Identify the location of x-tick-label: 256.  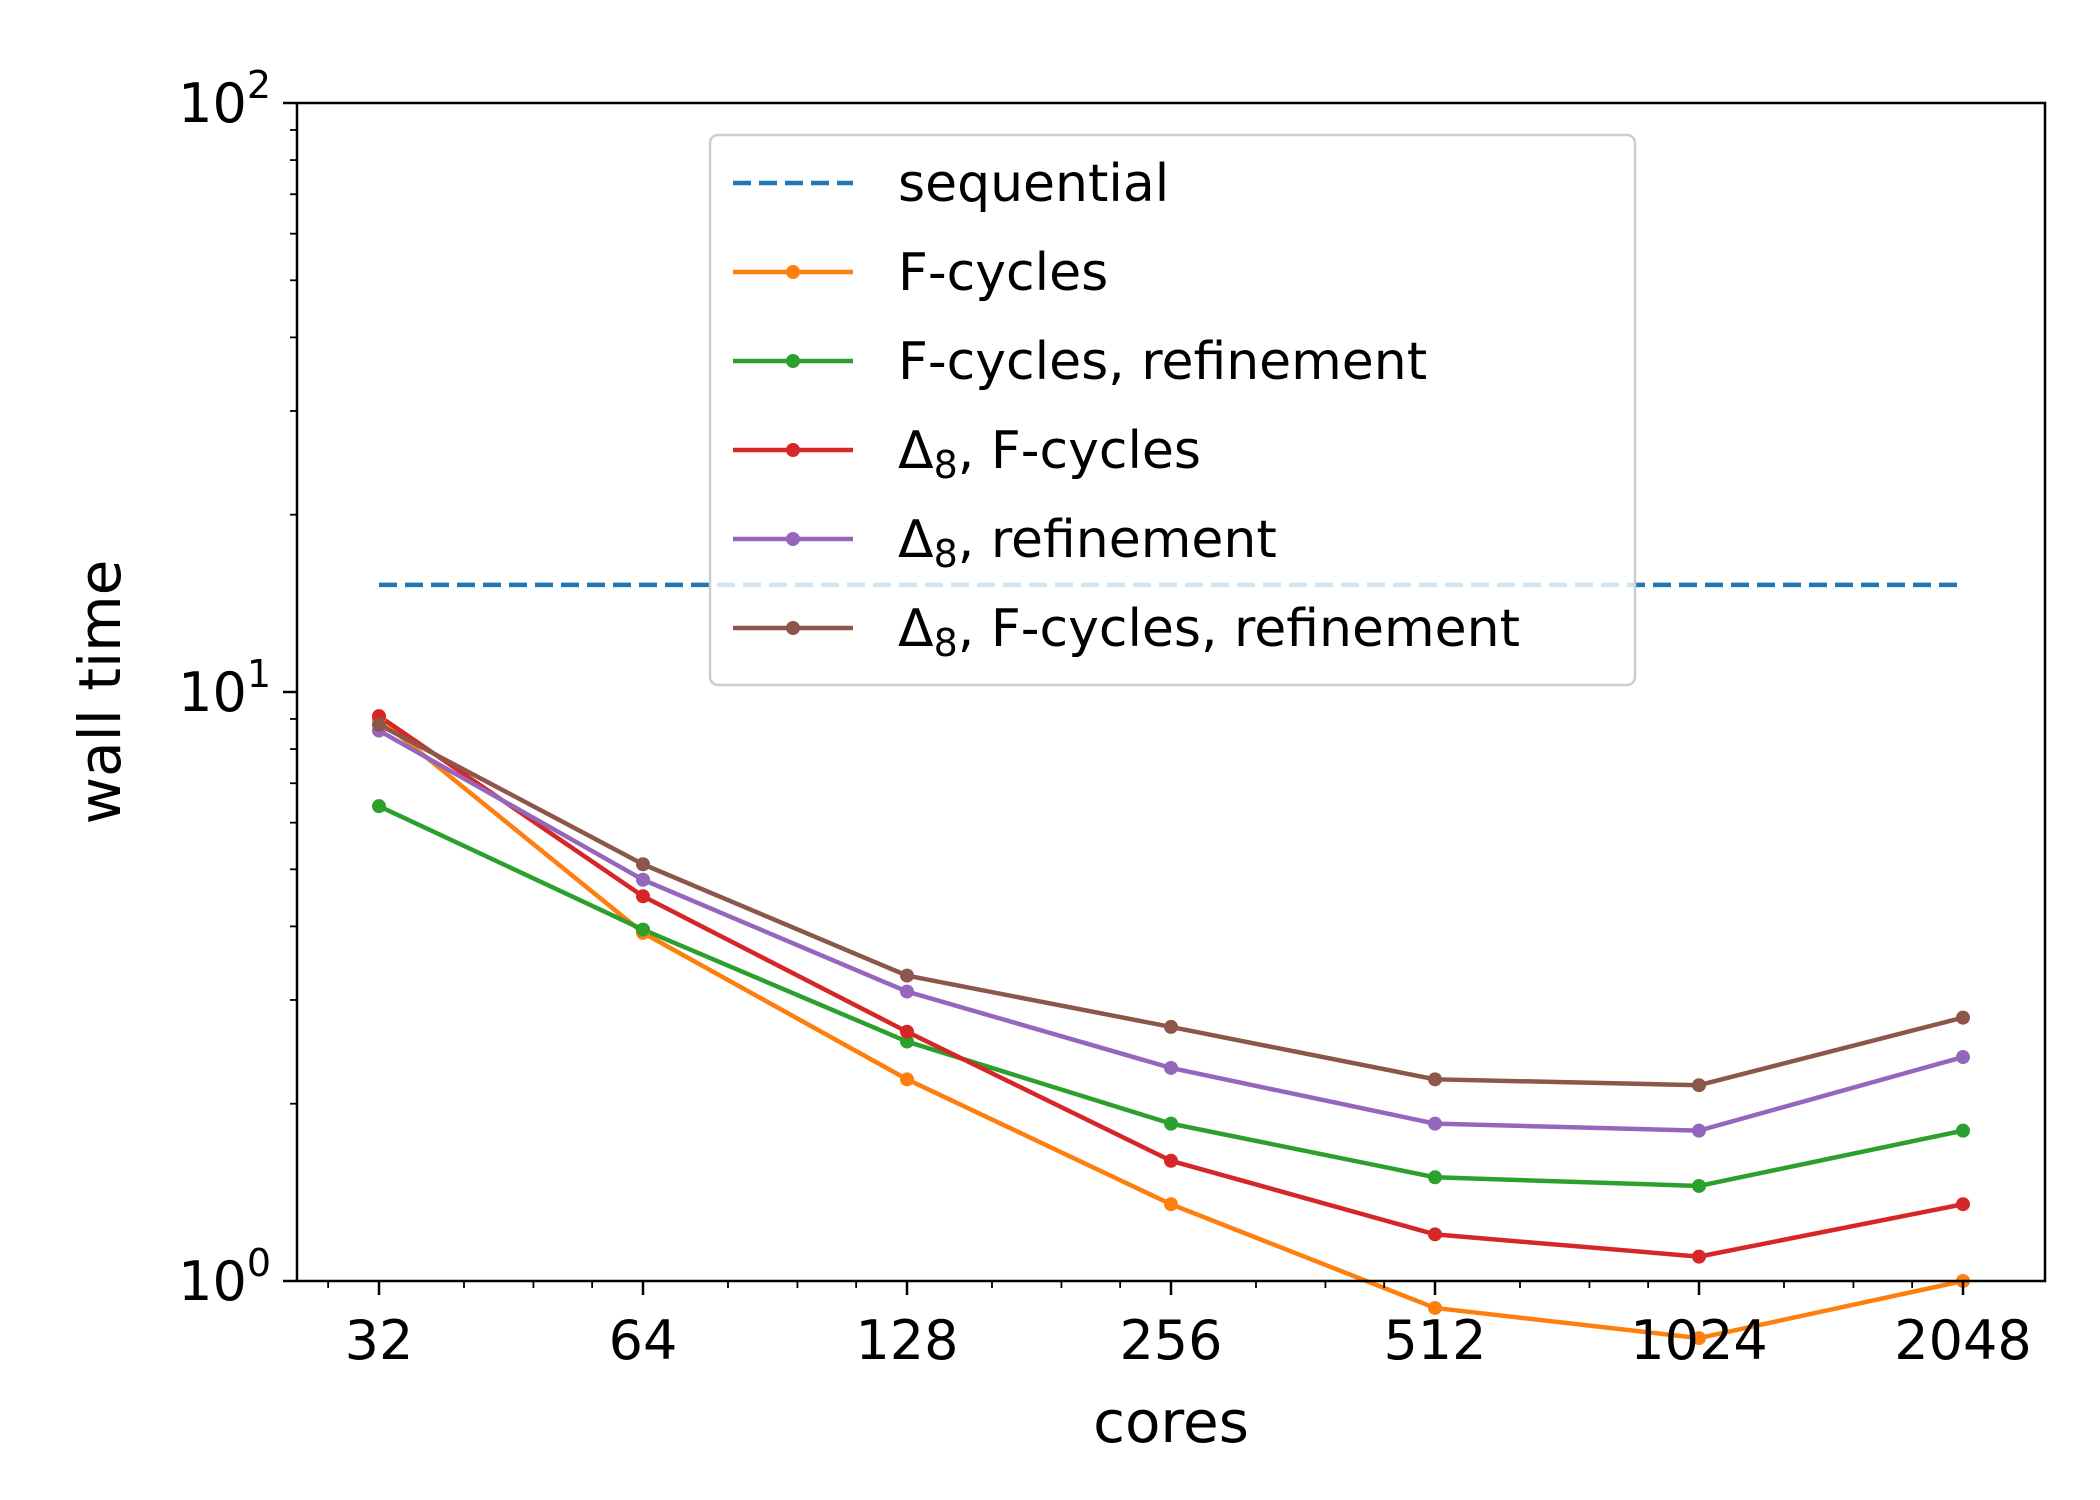
(1170, 1340).